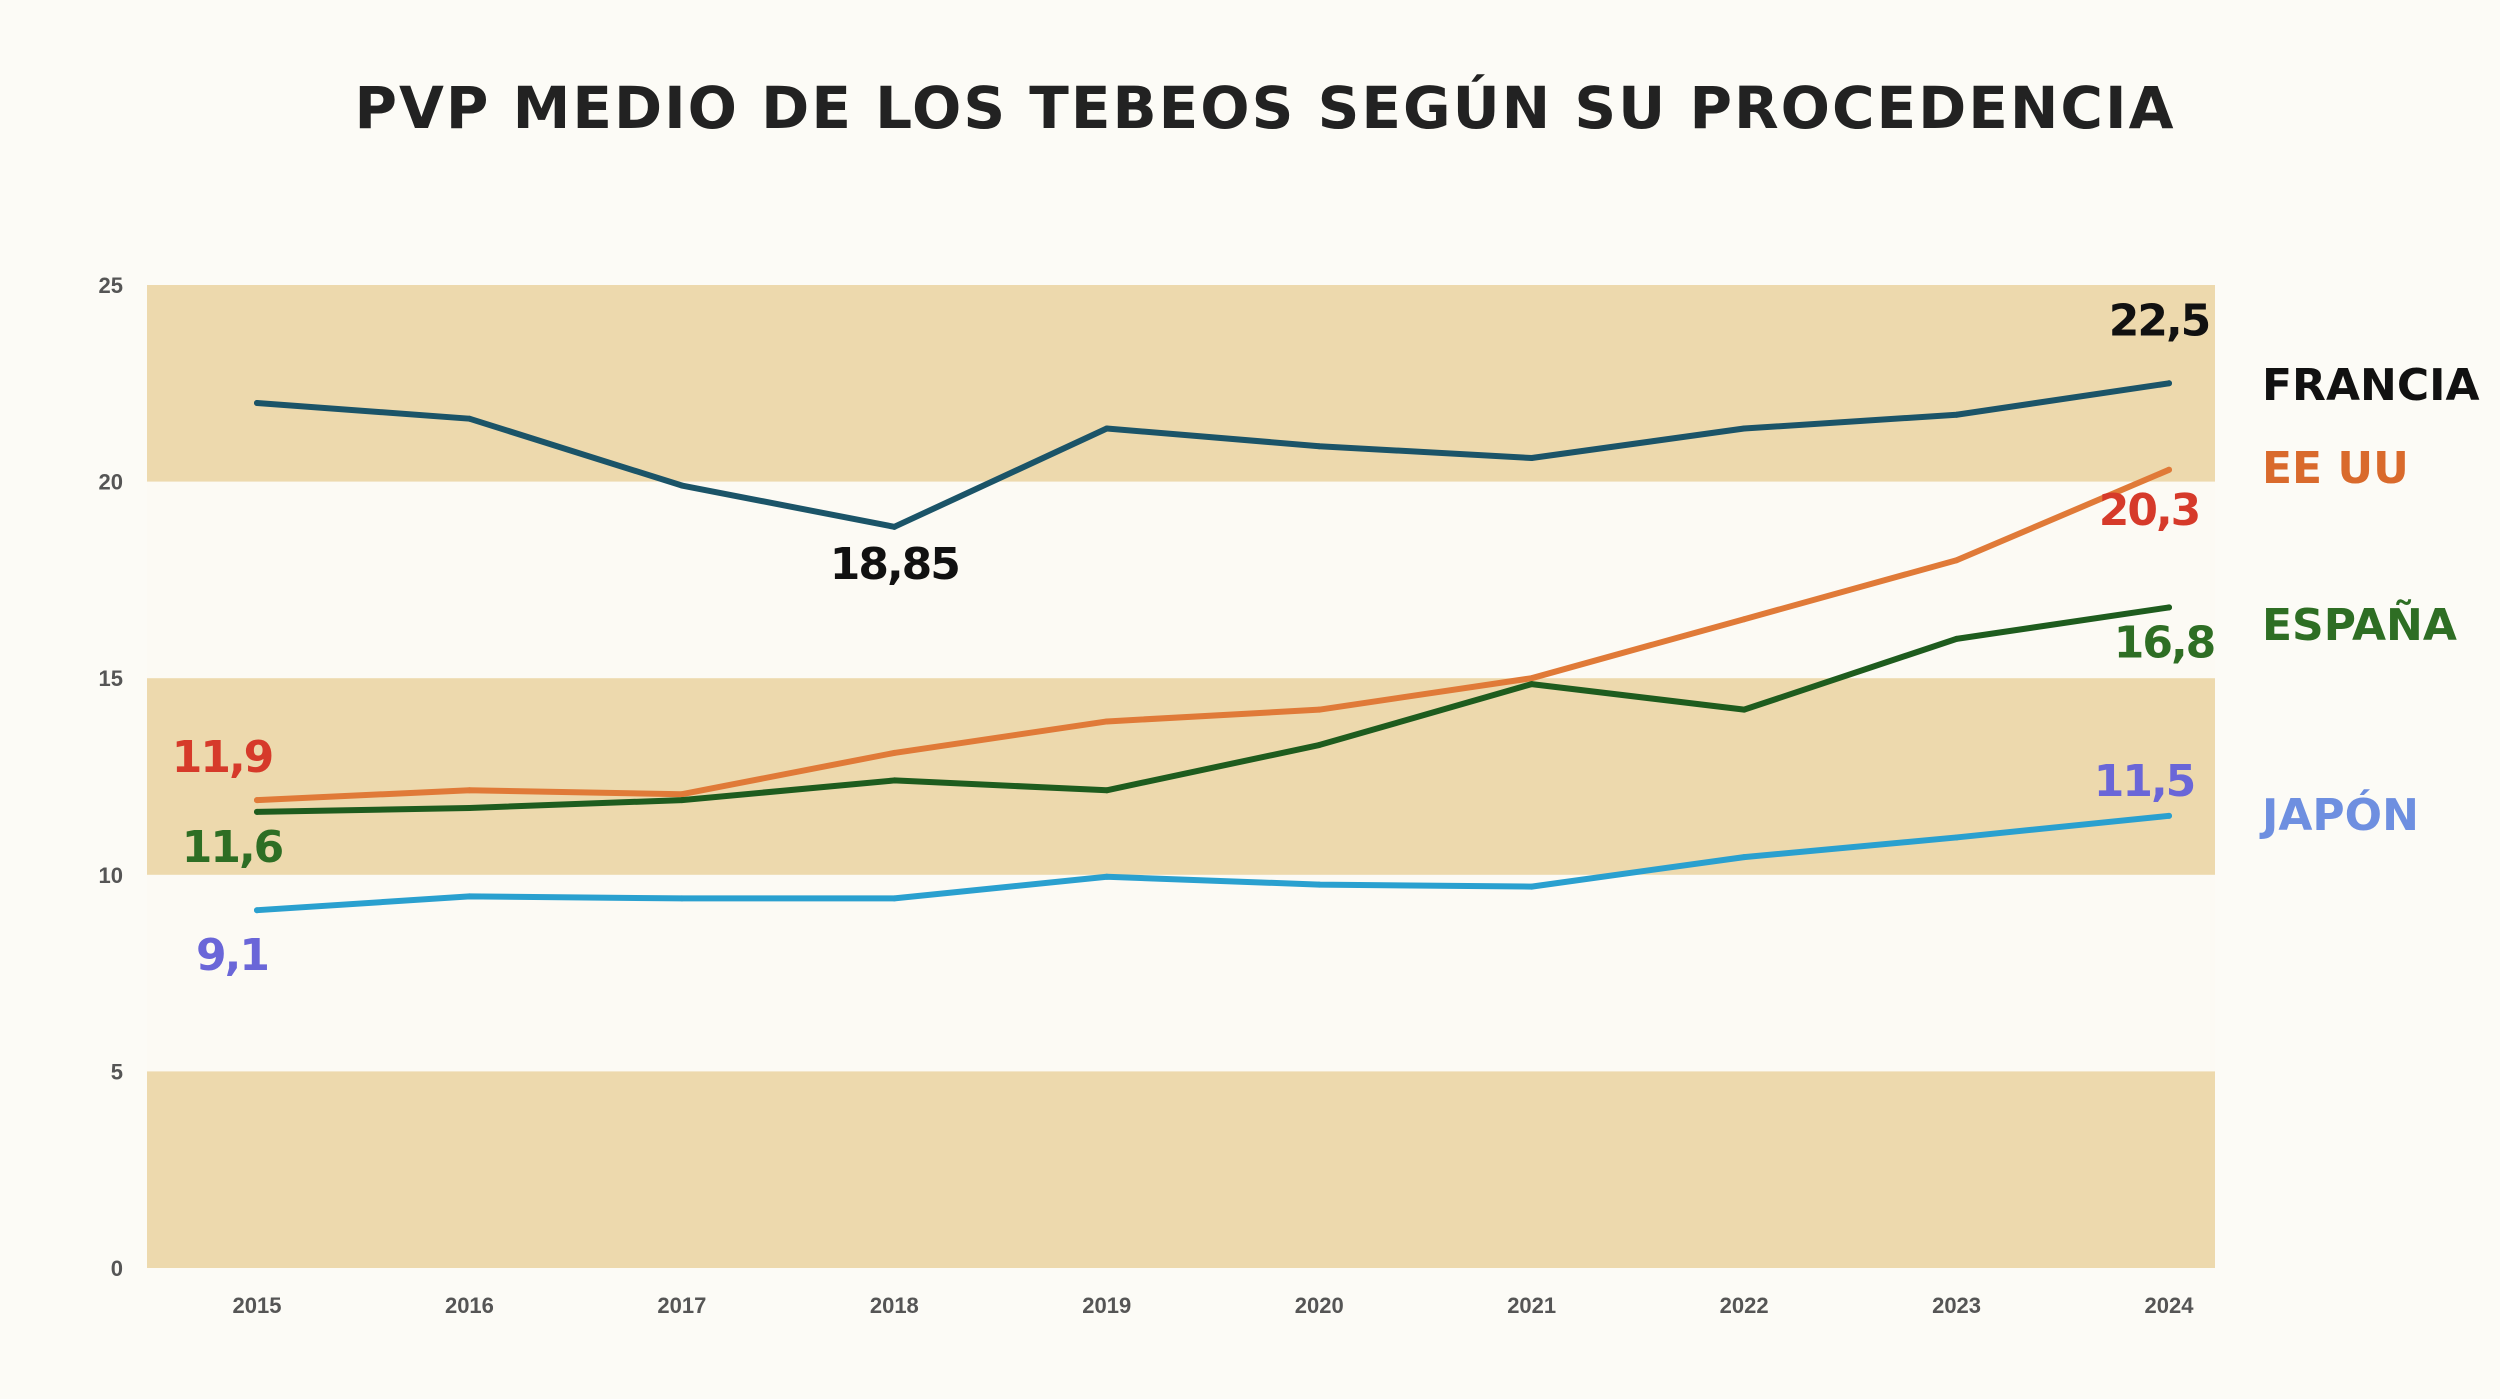  I want to click on series-line-espa-a, so click(1213, 709).